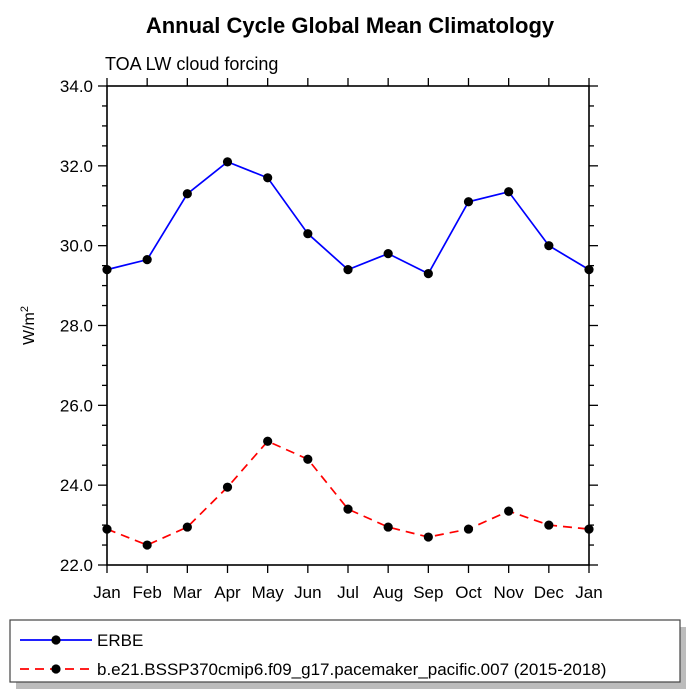  I want to click on y-tick-label: 32.0, so click(76, 166).